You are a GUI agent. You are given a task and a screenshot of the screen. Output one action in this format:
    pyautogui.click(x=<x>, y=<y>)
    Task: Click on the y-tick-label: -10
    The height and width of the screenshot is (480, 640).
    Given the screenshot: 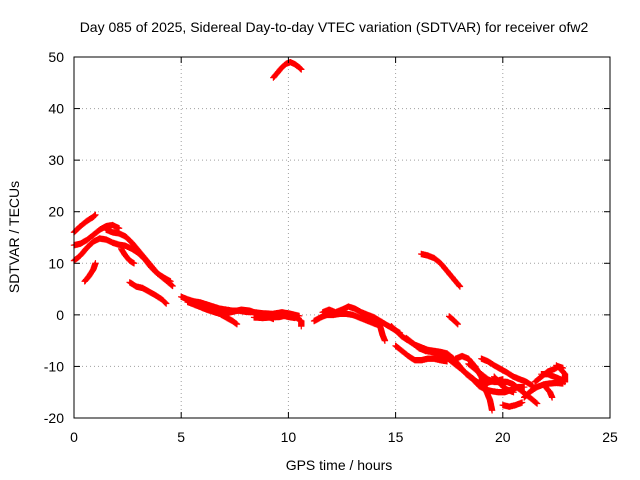 What is the action you would take?
    pyautogui.click(x=54, y=366)
    